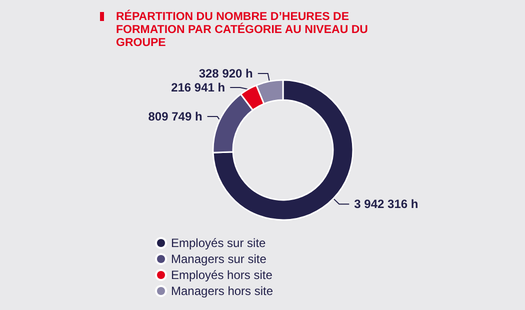 The width and height of the screenshot is (525, 310). What do you see at coordinates (175, 117) in the screenshot?
I see `data-label: 809 749 h` at bounding box center [175, 117].